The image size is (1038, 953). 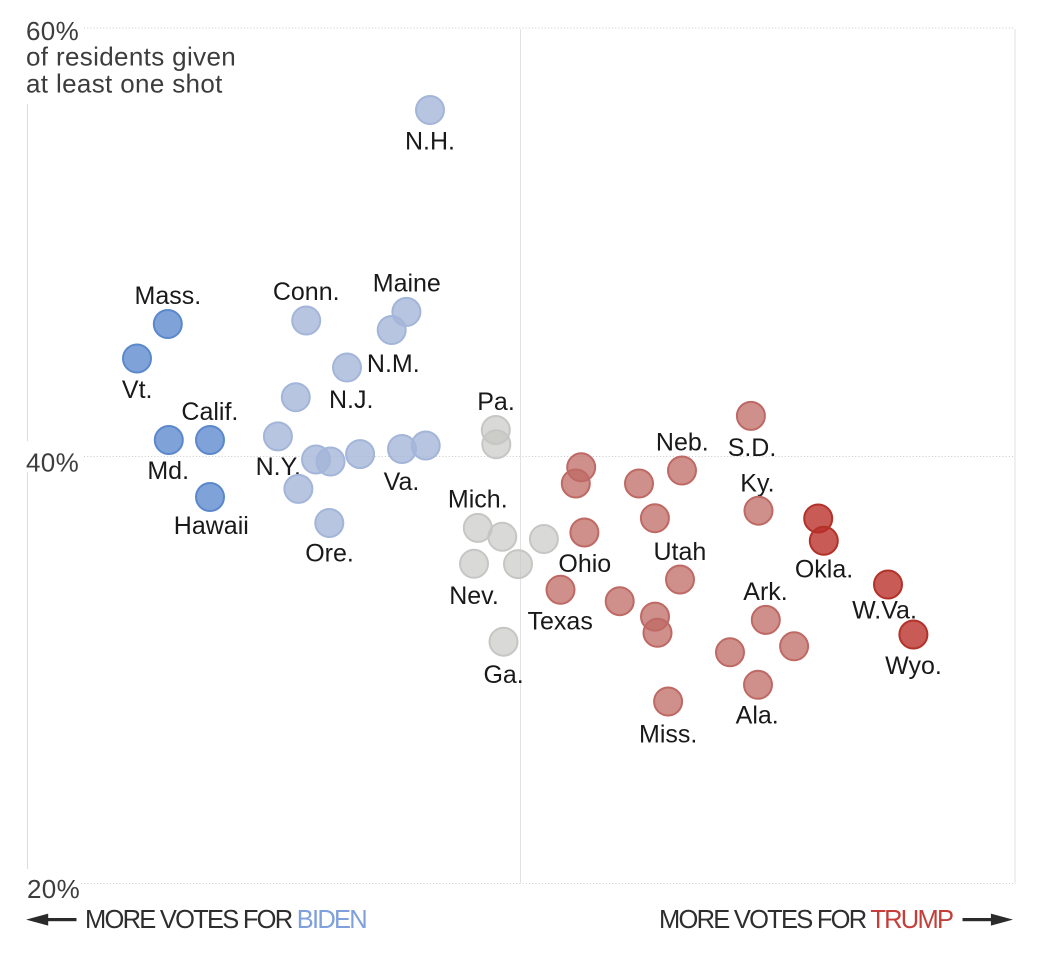 I want to click on svg-text: Ala., so click(x=757, y=716).